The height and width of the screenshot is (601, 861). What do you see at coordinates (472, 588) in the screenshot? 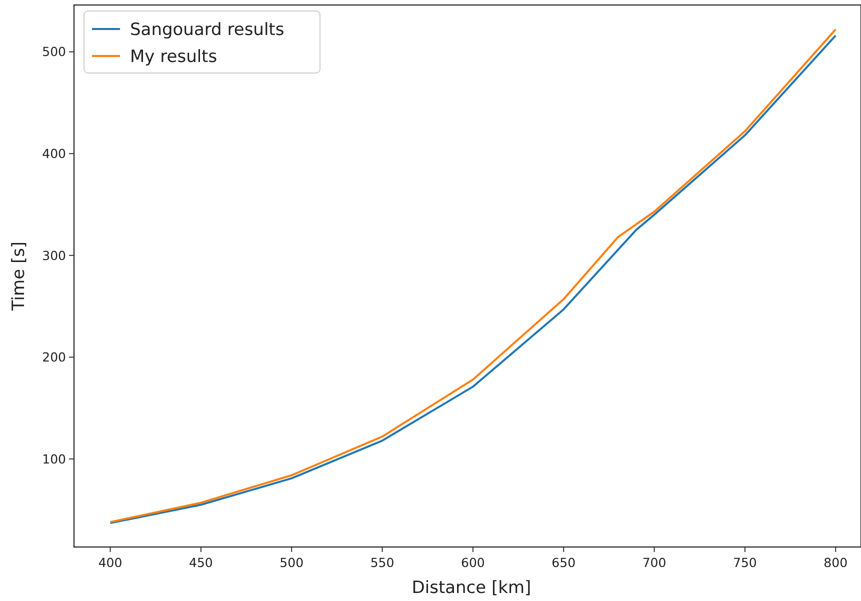
I see `x-axis-title: Distance [km]` at bounding box center [472, 588].